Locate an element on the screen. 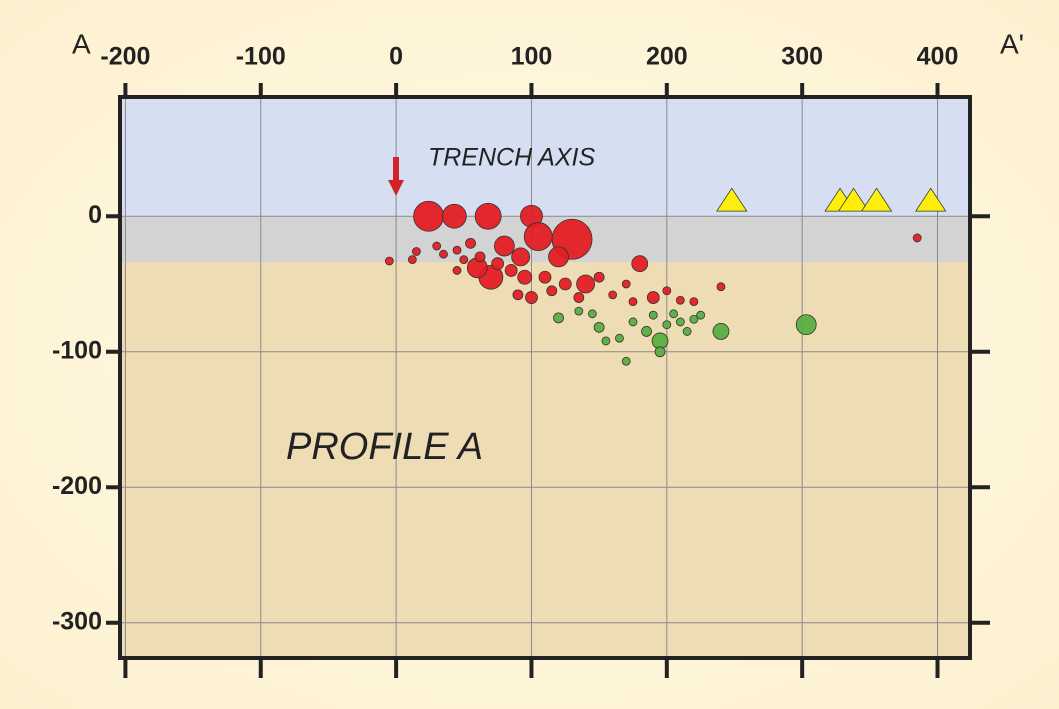  y-tick-label: 0 is located at coordinates (95, 215).